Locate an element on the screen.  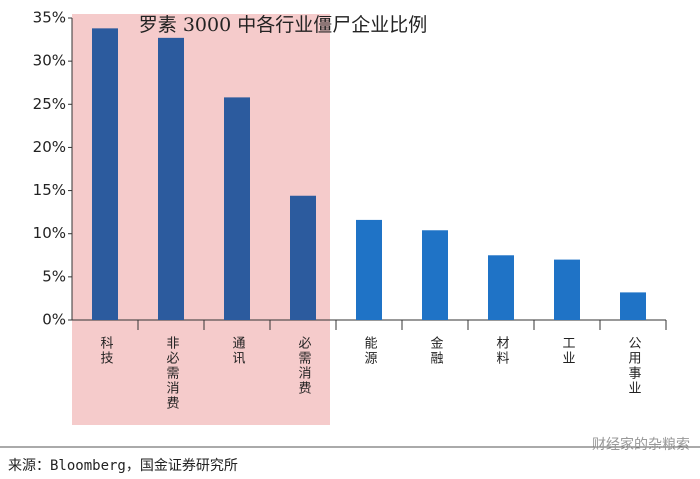
x-tick-label: 科技 is located at coordinates (106, 351).